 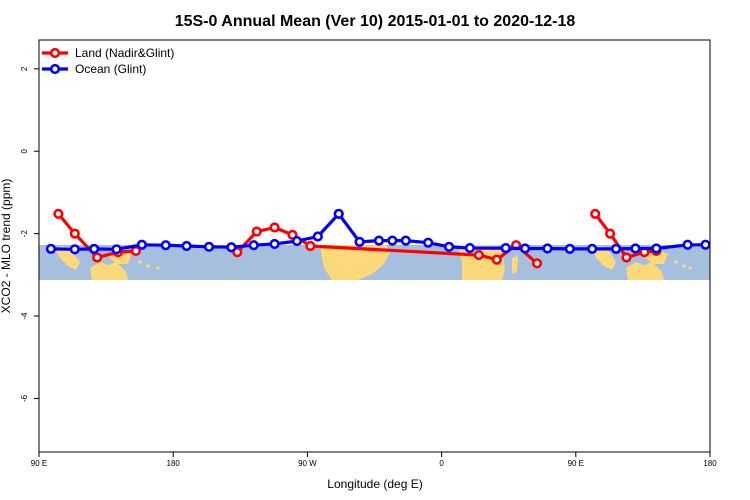 What do you see at coordinates (441, 463) in the screenshot?
I see `x-tick-label: 0` at bounding box center [441, 463].